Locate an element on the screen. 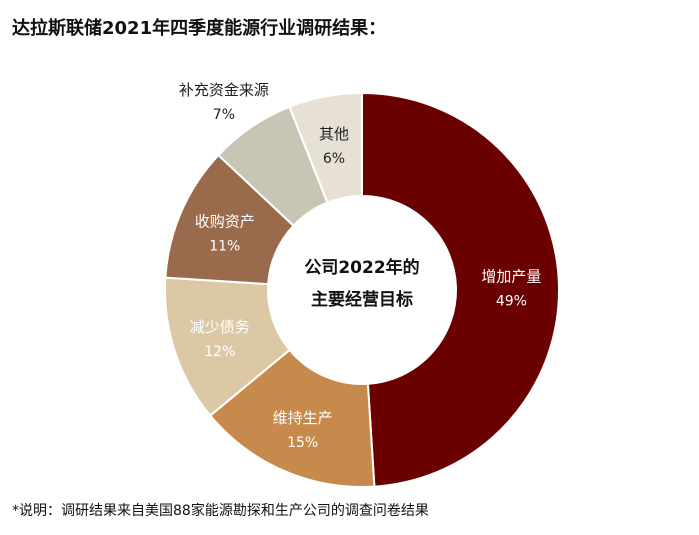 This screenshot has width=699, height=535. center-label-line1: 公司2022年的 is located at coordinates (361, 267).